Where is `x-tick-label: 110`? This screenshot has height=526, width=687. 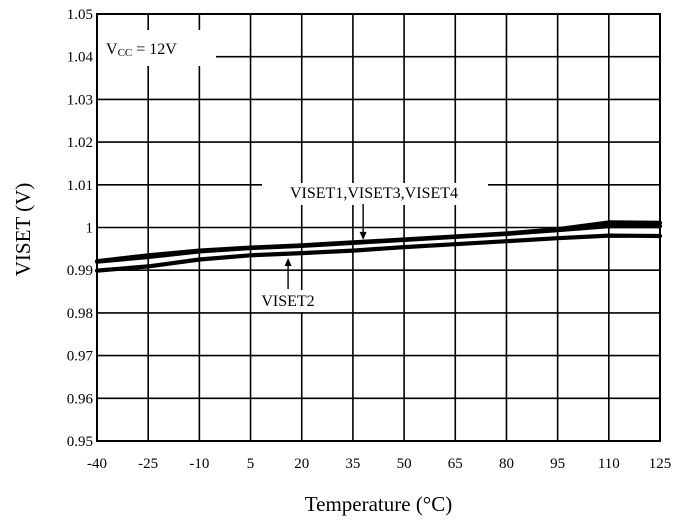
x-tick-label: 110 is located at coordinates (609, 464).